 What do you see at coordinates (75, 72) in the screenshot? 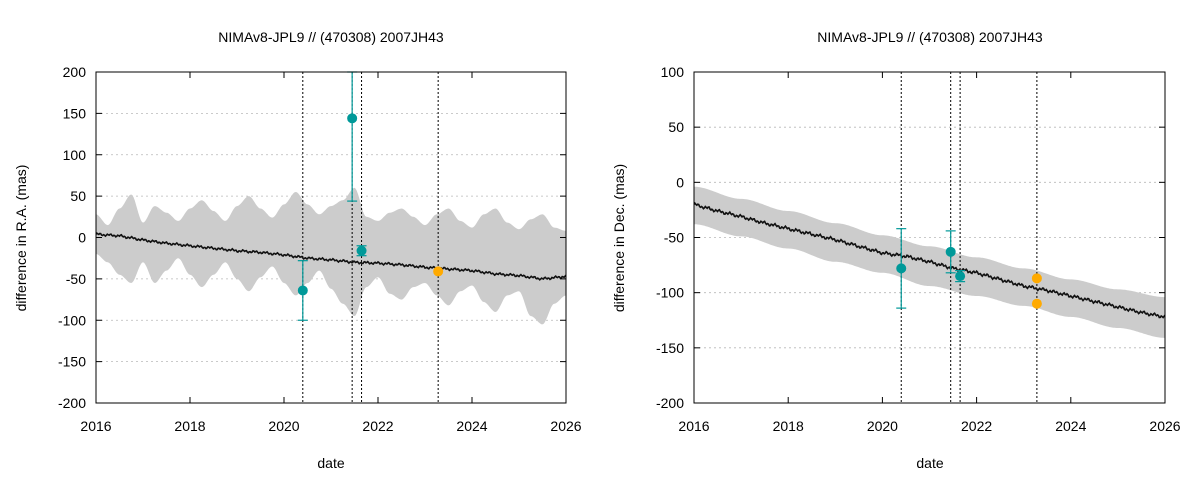
I see `y-tick-label: 200` at bounding box center [75, 72].